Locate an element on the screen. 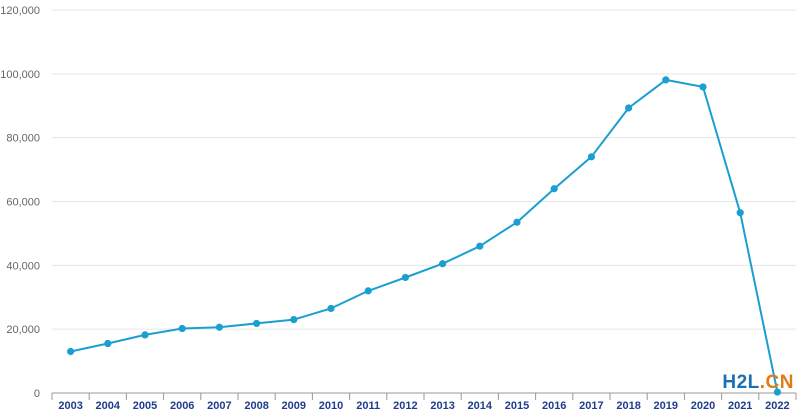  x-tick-label: 2008 is located at coordinates (256, 406).